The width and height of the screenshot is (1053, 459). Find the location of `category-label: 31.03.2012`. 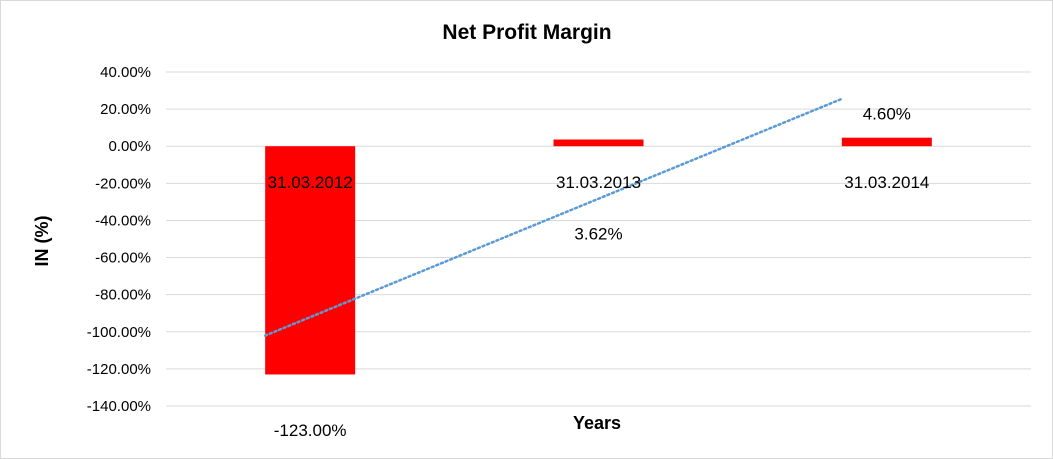

category-label: 31.03.2012 is located at coordinates (310, 182).